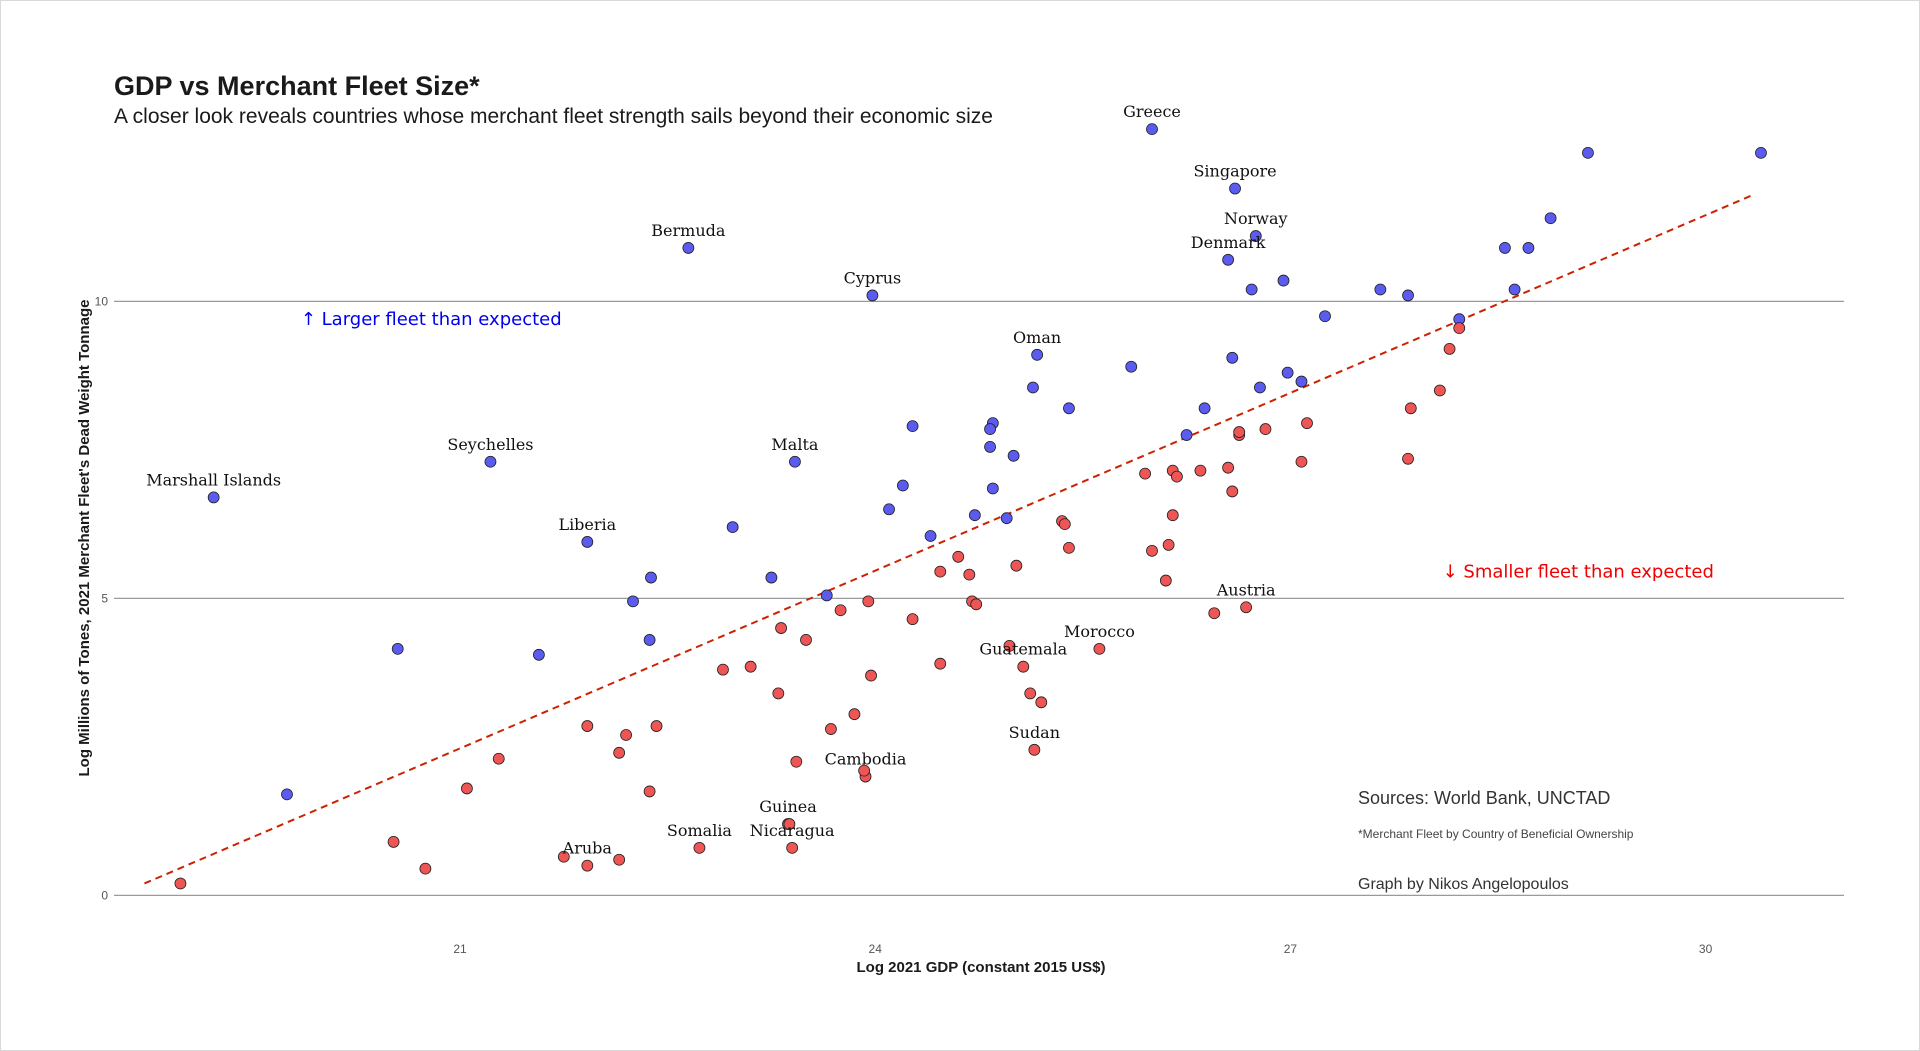 The height and width of the screenshot is (1051, 1920). Describe the element at coordinates (460, 949) in the screenshot. I see `x-tick-label: 21` at that location.